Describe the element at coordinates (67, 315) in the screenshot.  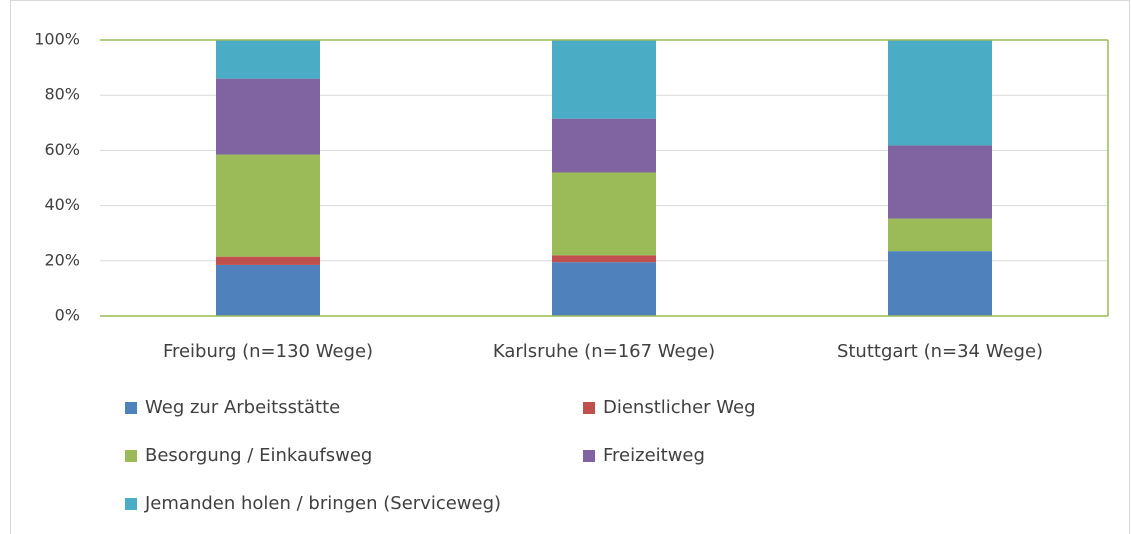
I see `y-tick-label: 0%` at that location.